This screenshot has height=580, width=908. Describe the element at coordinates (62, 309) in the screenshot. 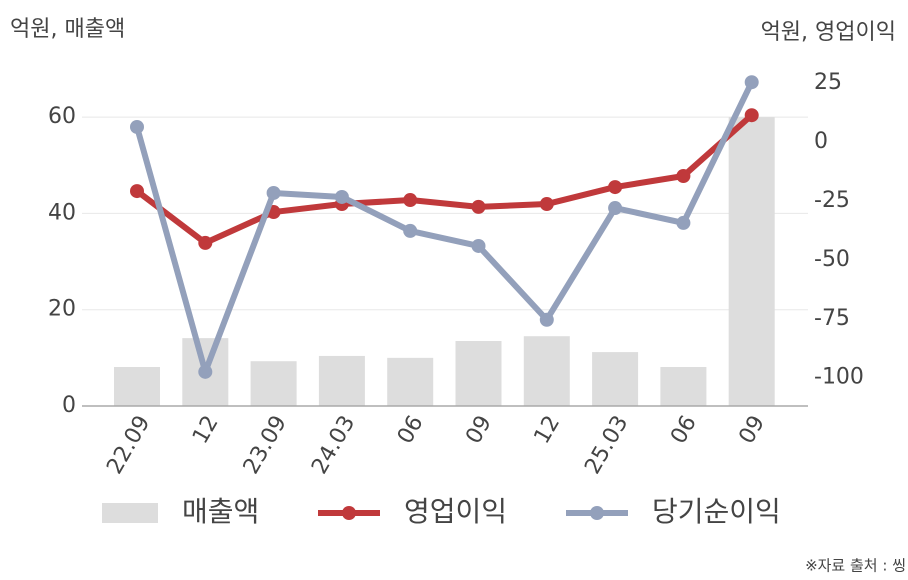

I see `y-tick-label: 20` at that location.